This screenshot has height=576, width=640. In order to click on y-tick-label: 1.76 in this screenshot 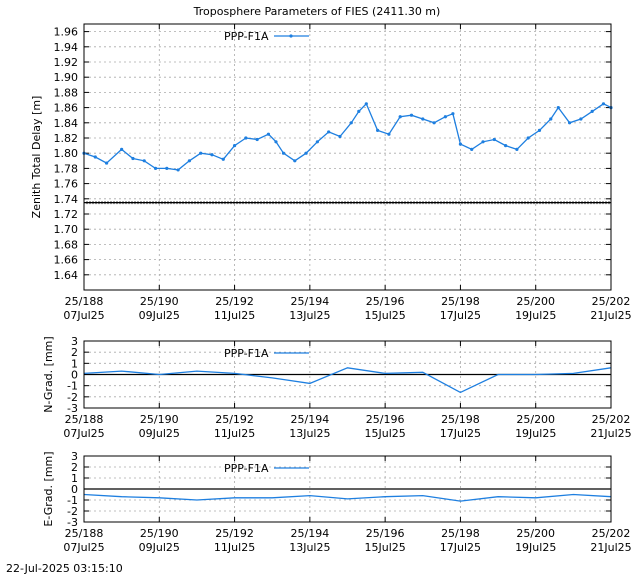, I will do `click(66, 184)`.